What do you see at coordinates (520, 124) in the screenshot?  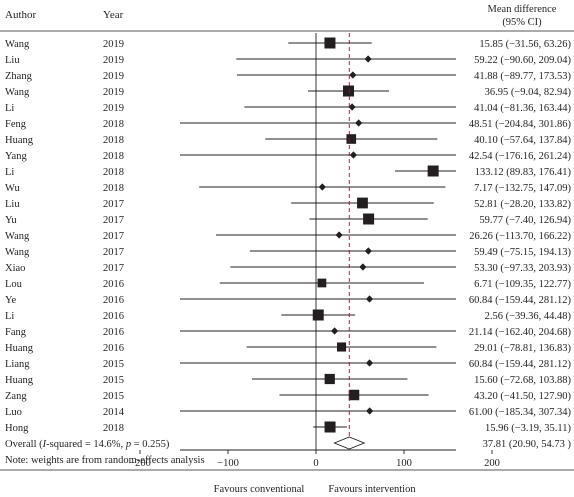 I see `study-ci-text: 48.51 (−204.84, 301.86)` at bounding box center [520, 124].